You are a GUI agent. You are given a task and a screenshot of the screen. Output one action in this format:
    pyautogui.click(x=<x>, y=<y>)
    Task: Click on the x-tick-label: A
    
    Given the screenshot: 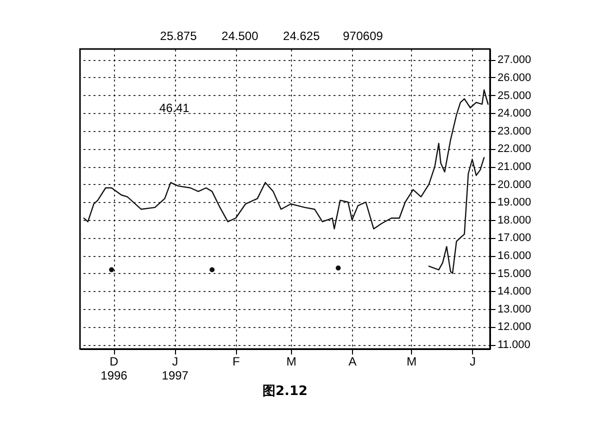 What is the action you would take?
    pyautogui.click(x=352, y=361)
    